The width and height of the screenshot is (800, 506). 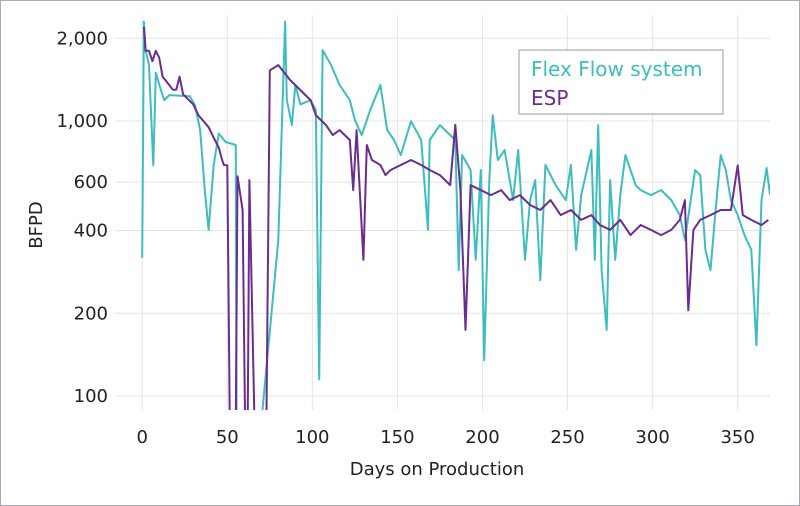 I want to click on y-tick-label: 200, so click(x=91, y=313).